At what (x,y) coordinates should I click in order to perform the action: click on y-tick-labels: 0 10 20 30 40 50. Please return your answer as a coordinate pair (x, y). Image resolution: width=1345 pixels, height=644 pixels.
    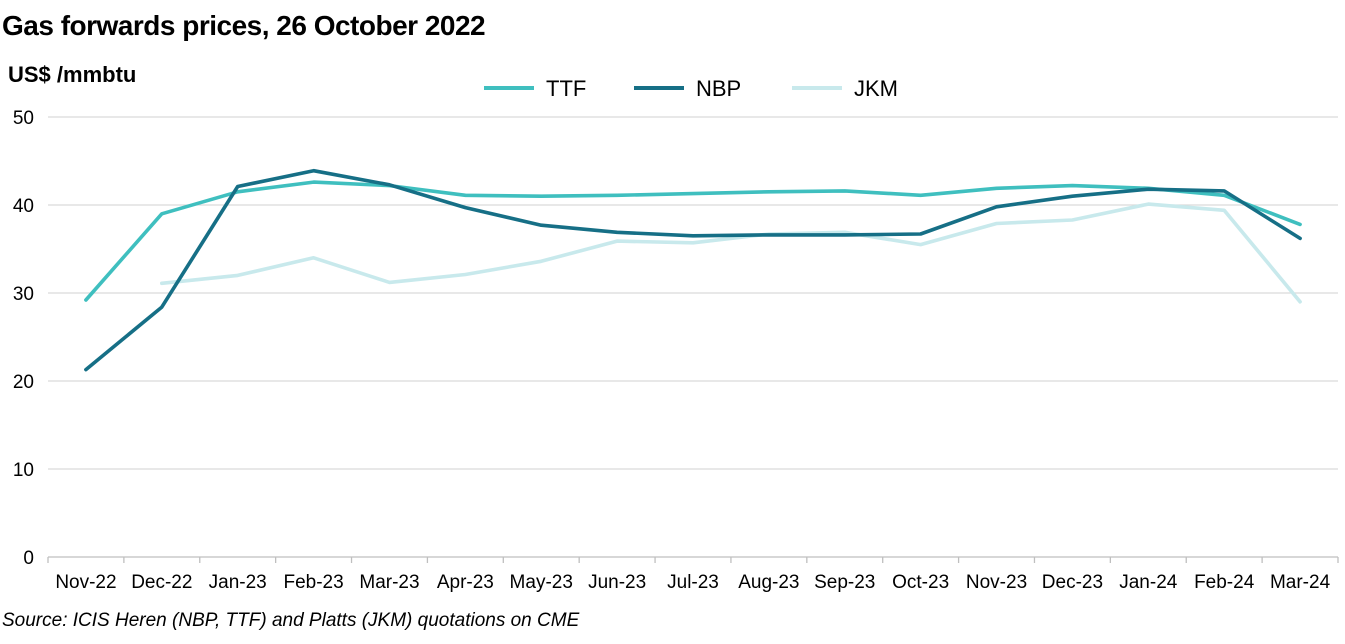
    Looking at the image, I should click on (23, 338).